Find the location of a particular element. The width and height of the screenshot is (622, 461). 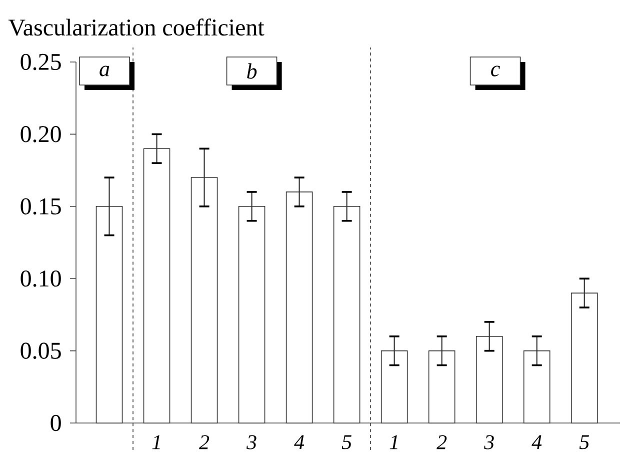

y-tick-label: 0.20 is located at coordinates (40, 134).